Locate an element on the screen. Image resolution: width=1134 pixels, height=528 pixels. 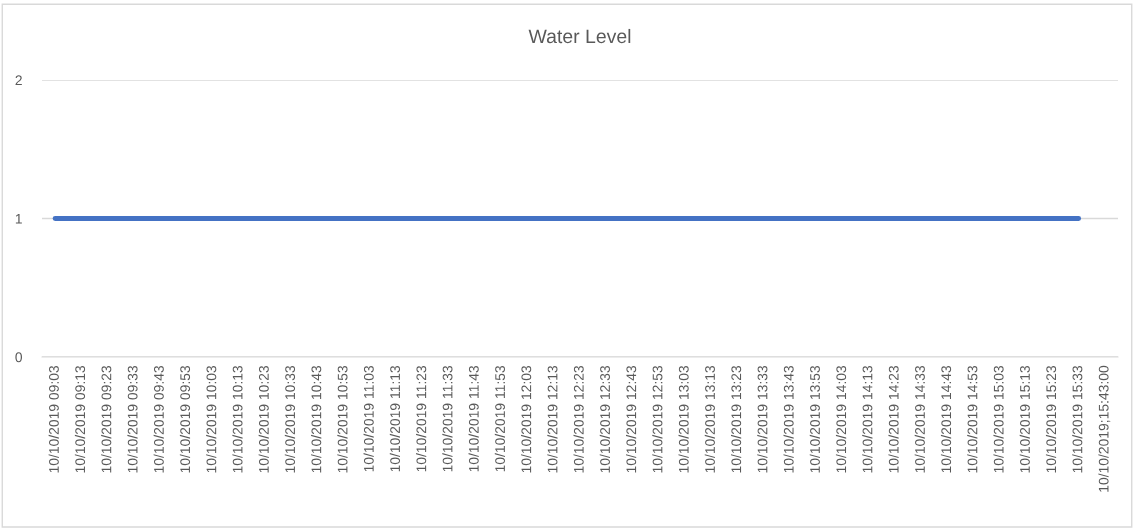
x-tick-label: 10/10/2019 15:03 is located at coordinates (998, 419).